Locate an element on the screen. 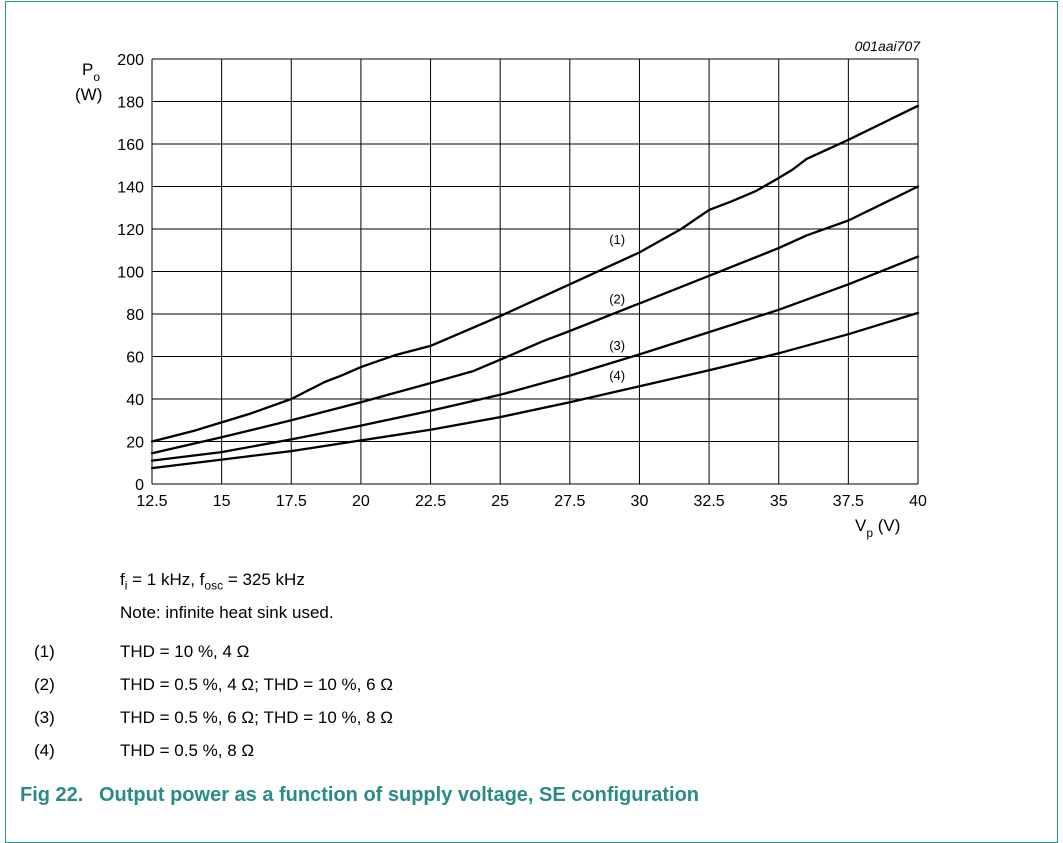  y-tick-label: 80 is located at coordinates (135, 315).